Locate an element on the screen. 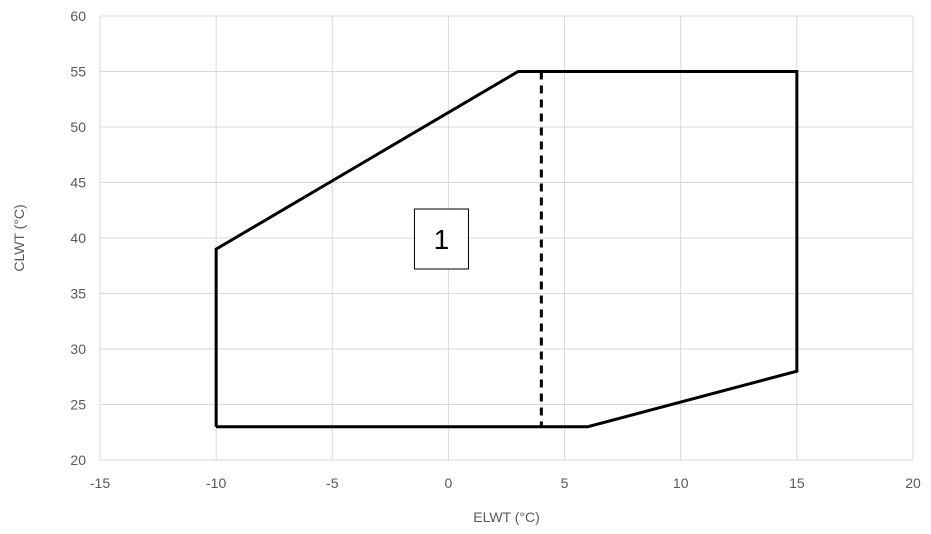 This screenshot has height=534, width=931. y-tick-label: 25 is located at coordinates (78, 405).